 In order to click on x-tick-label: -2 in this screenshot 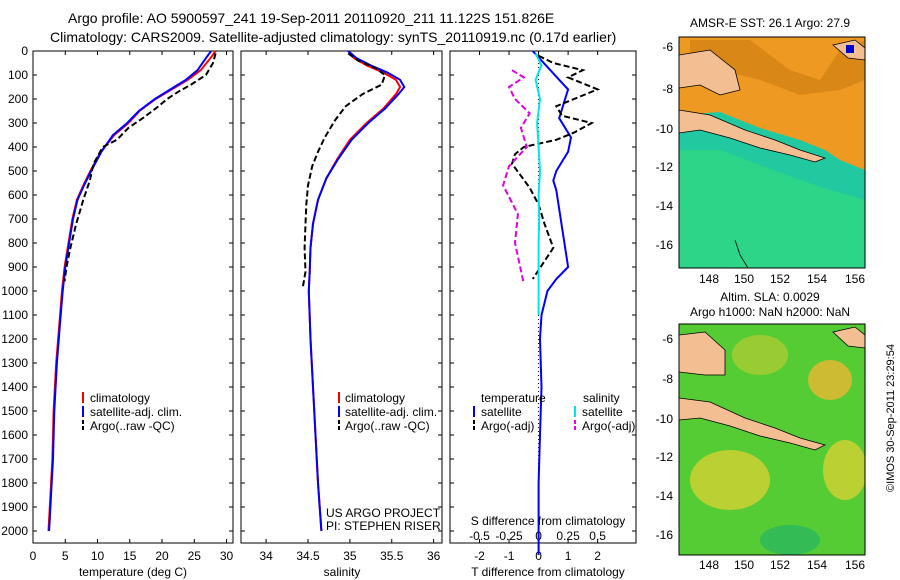, I will do `click(479, 556)`.